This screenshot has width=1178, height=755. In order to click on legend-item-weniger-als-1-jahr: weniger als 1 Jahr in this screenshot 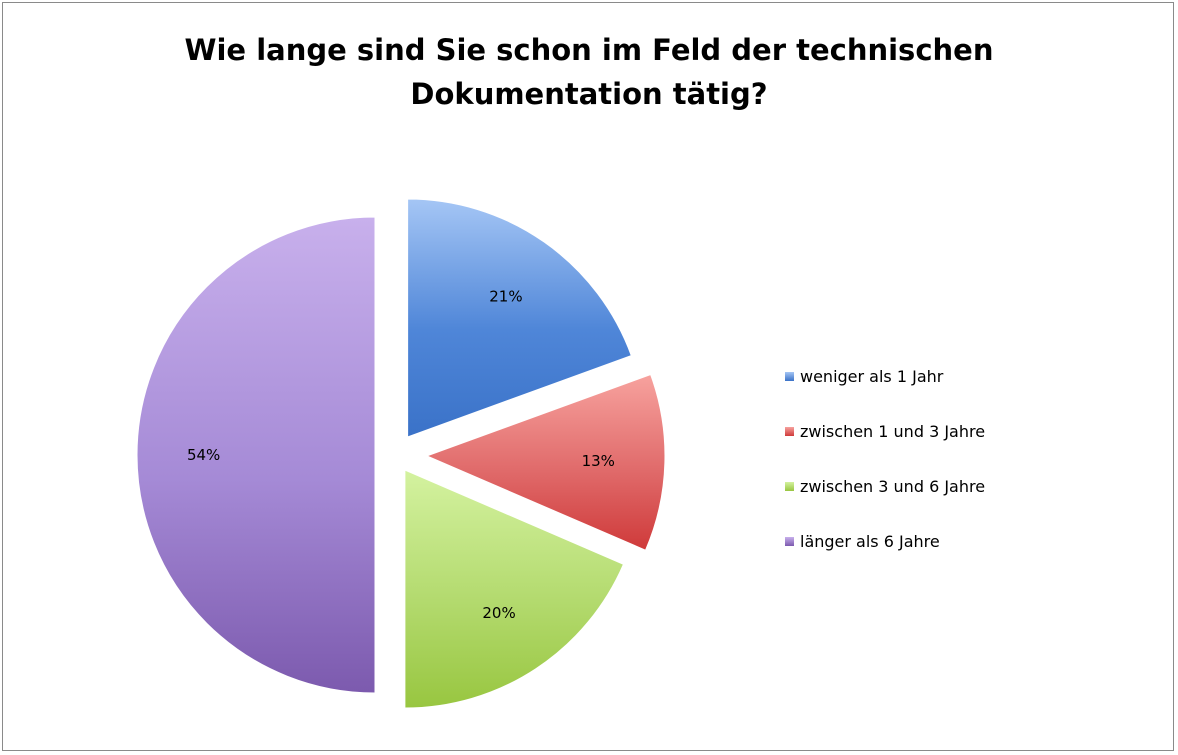, I will do `click(975, 389)`.